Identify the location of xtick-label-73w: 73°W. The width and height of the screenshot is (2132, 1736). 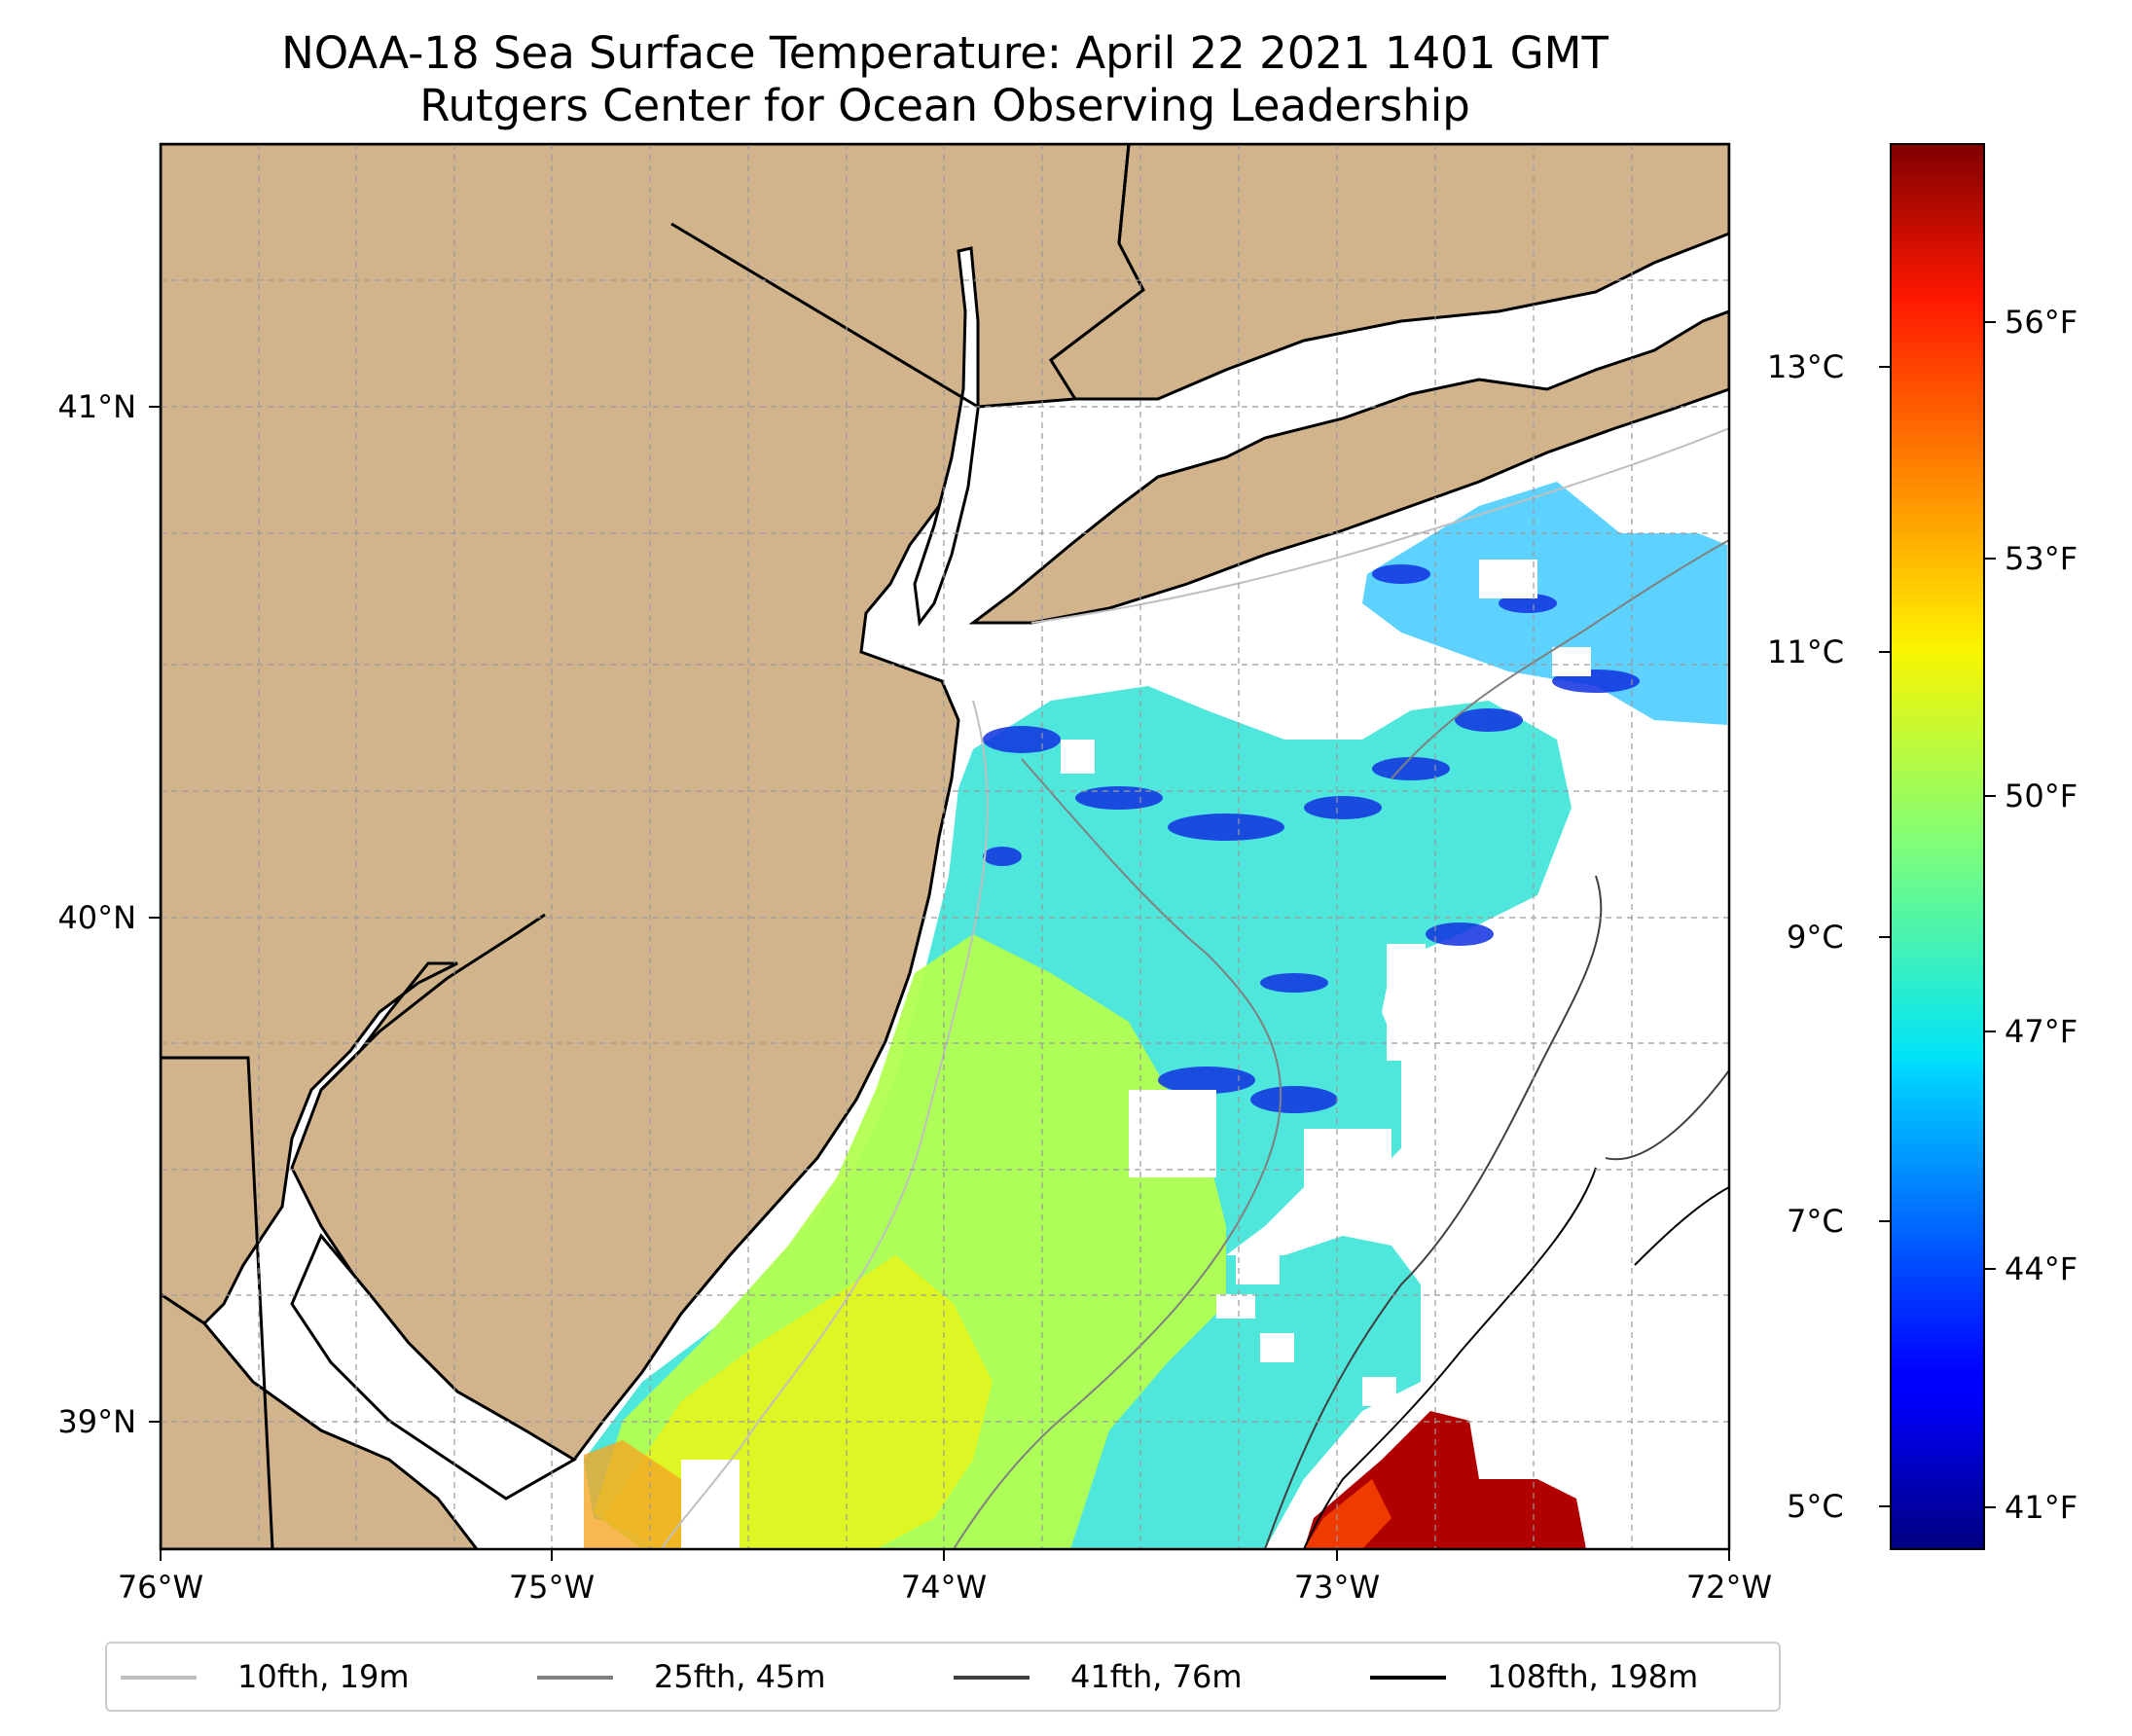
(1337, 1588).